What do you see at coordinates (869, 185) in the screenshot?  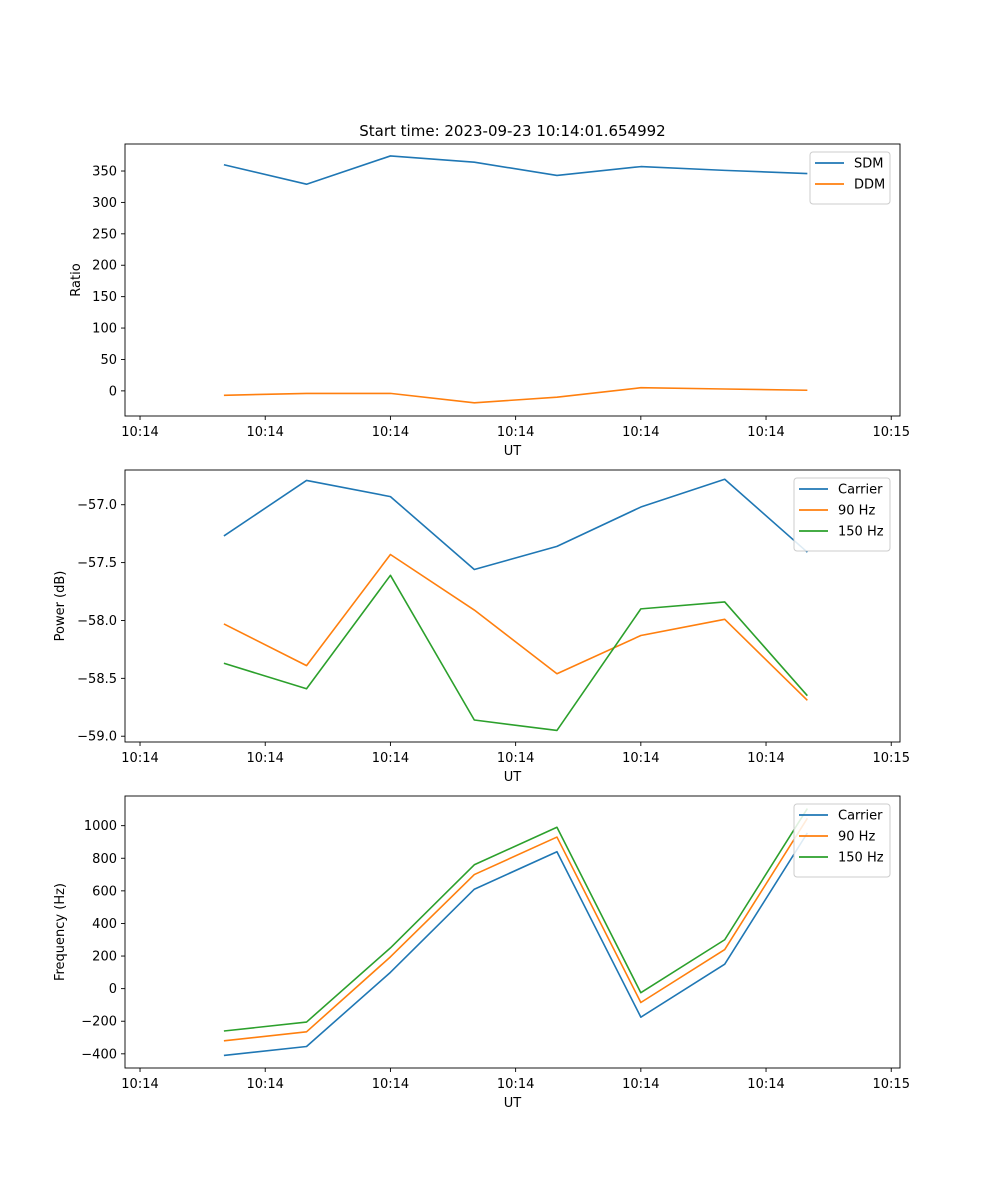 I see `legend-label: DDM` at bounding box center [869, 185].